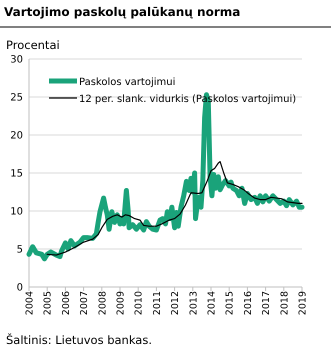  What do you see at coordinates (303, 303) in the screenshot?
I see `x-tick-label: 2019` at bounding box center [303, 303].